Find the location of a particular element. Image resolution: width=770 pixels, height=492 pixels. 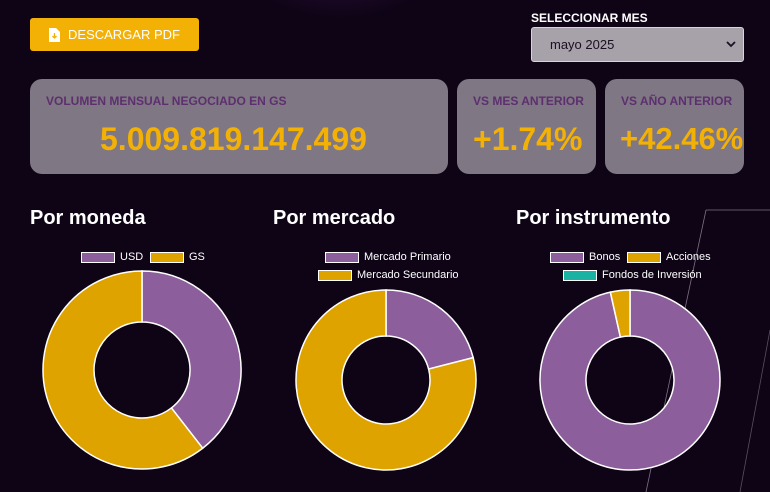

kpi-volume-value: 5.009.819.147.499 is located at coordinates (233, 139).